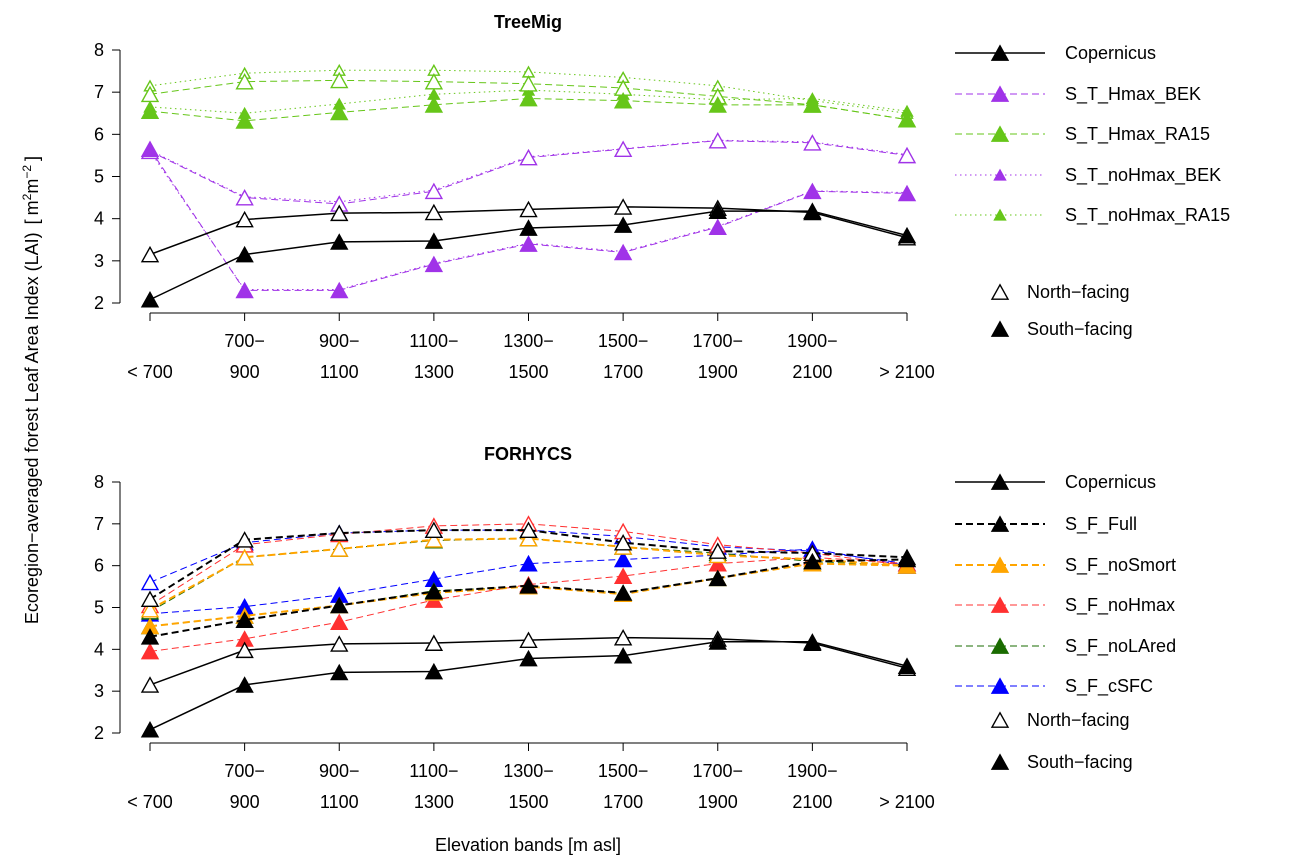 The height and width of the screenshot is (859, 1293). What do you see at coordinates (1101, 524) in the screenshot?
I see `legend-label: S_F_Full` at bounding box center [1101, 524].